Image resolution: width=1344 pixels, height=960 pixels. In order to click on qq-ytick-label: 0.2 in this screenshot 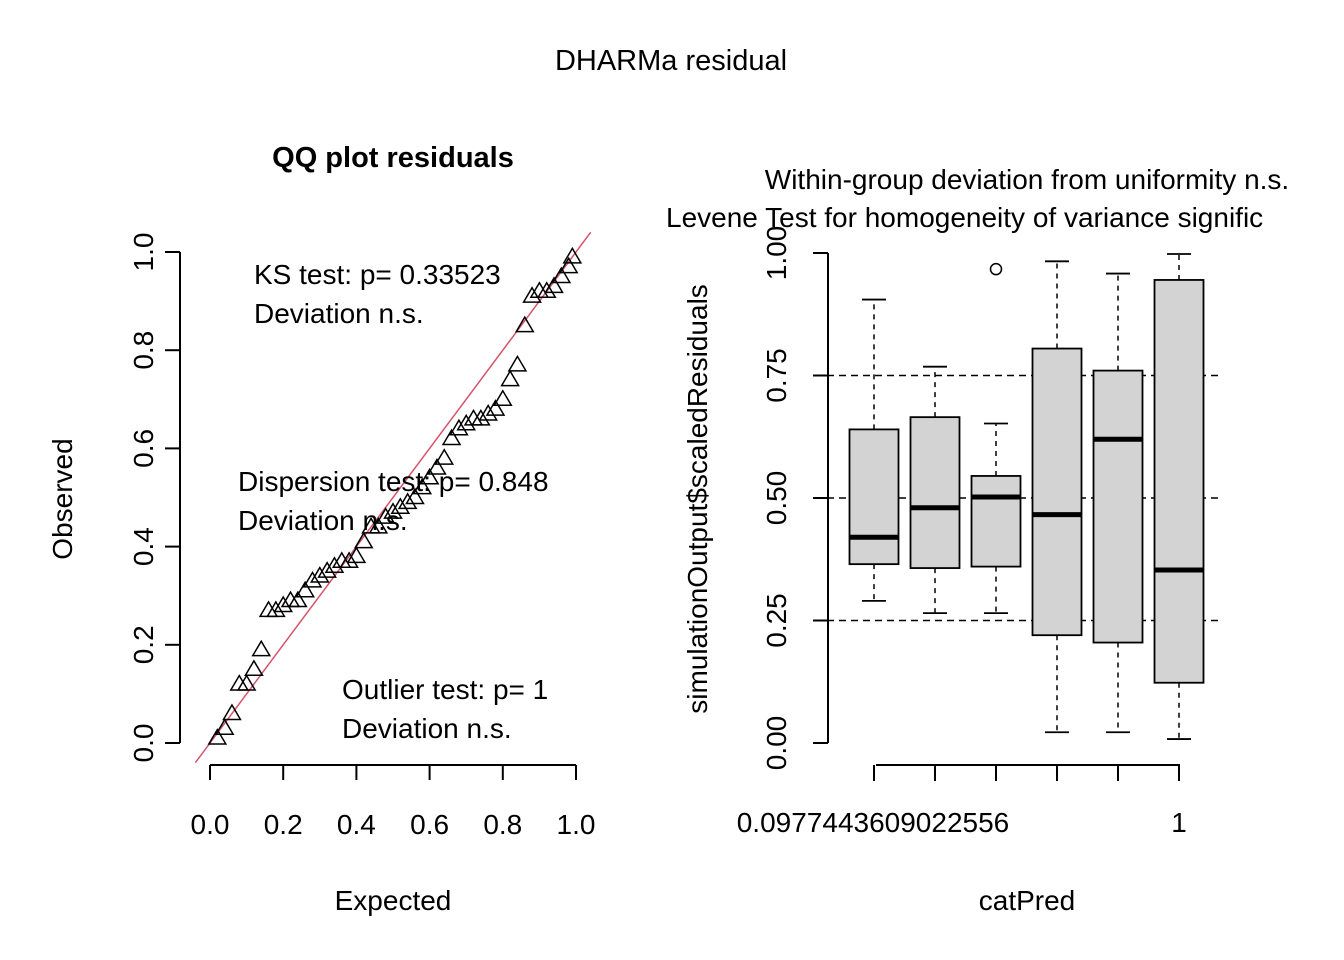, I will do `click(143, 644)`.